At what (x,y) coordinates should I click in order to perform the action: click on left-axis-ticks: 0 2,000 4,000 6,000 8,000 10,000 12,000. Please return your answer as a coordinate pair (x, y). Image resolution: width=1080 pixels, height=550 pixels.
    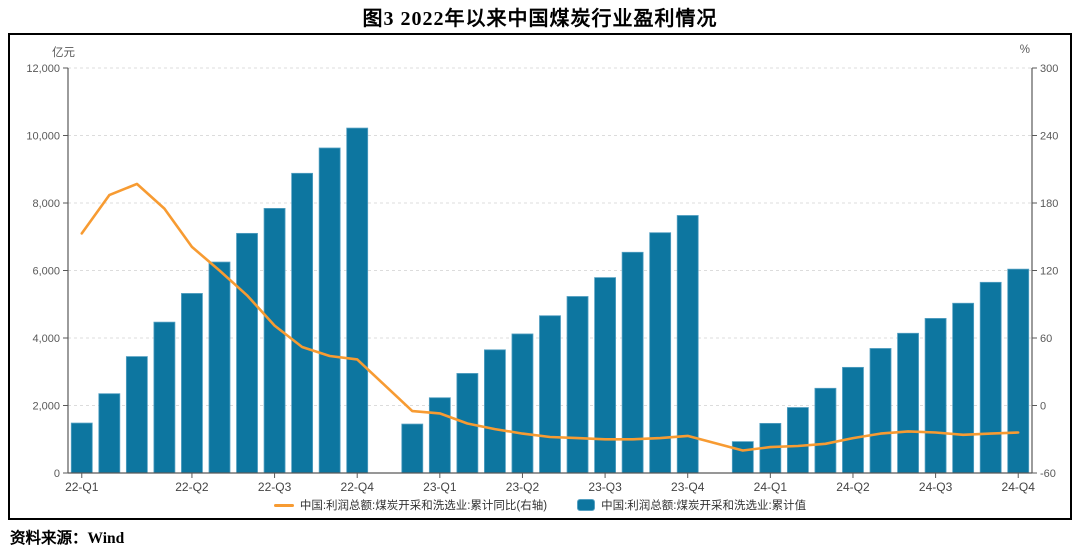
    Looking at the image, I should click on (47, 271).